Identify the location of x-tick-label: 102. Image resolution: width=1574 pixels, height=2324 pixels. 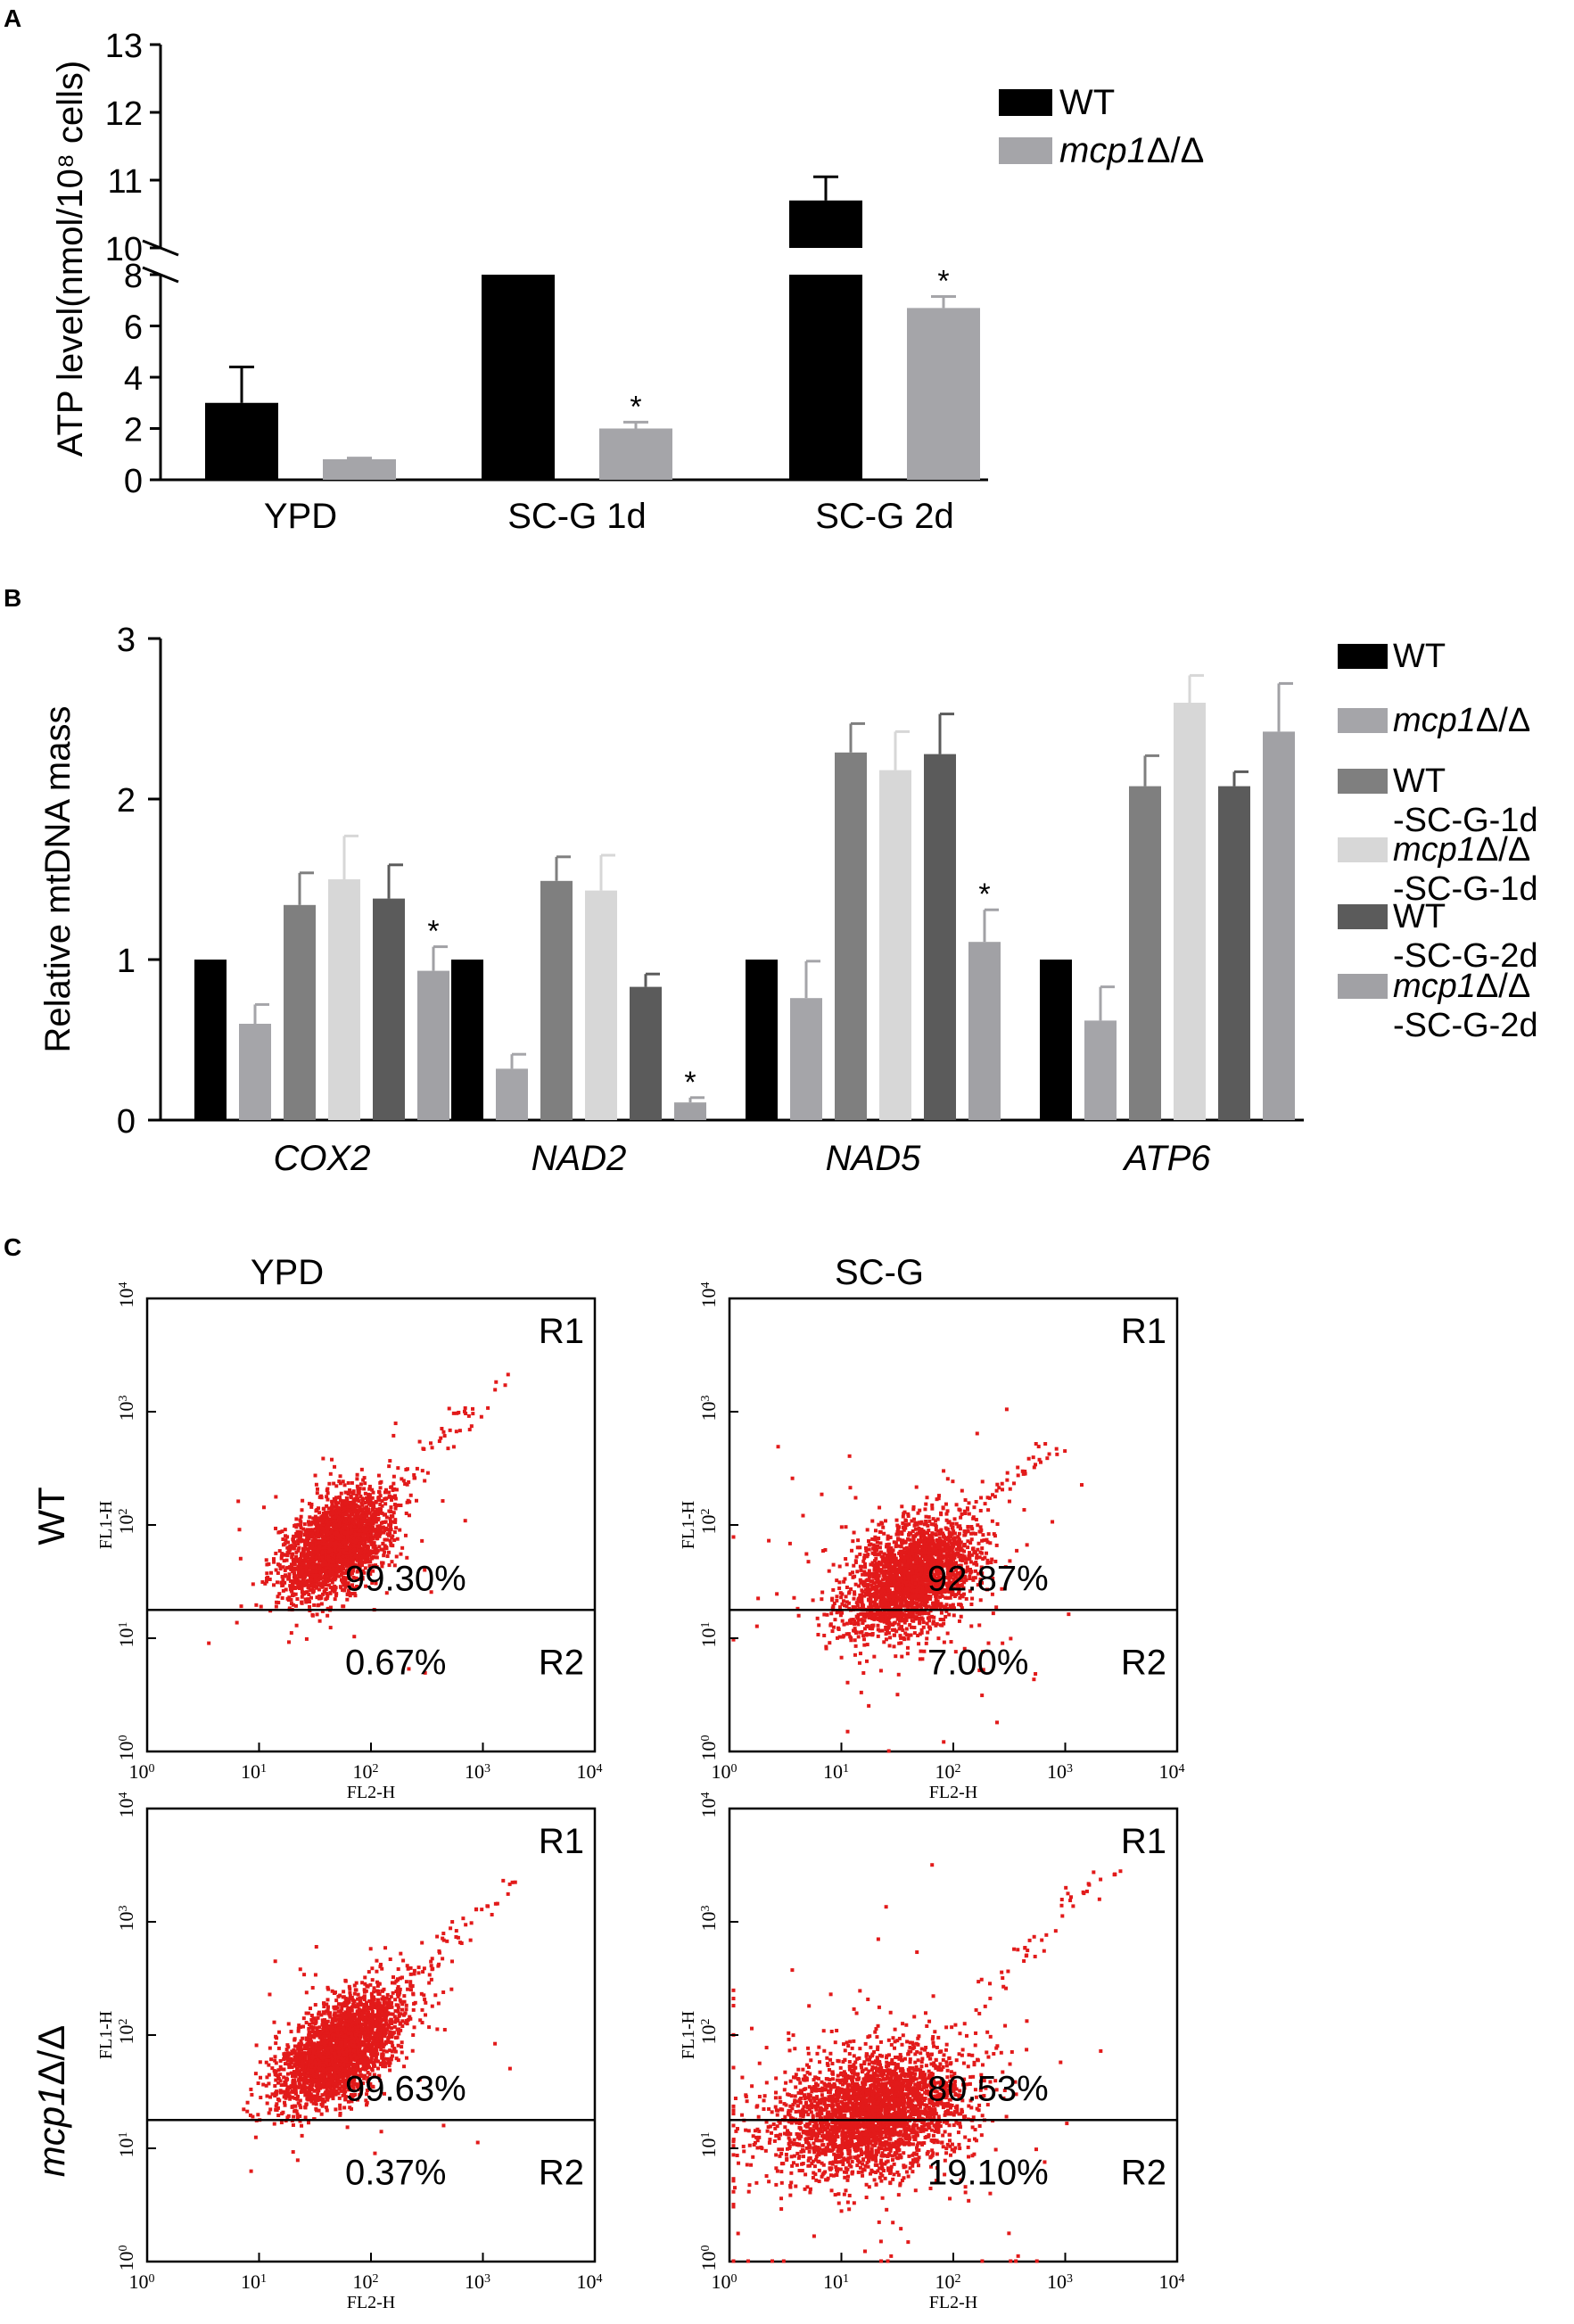
(366, 1771).